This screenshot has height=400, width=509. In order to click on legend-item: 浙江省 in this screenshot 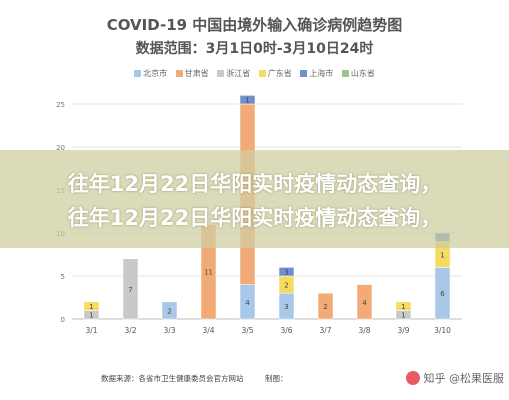, I will do `click(233, 73)`.